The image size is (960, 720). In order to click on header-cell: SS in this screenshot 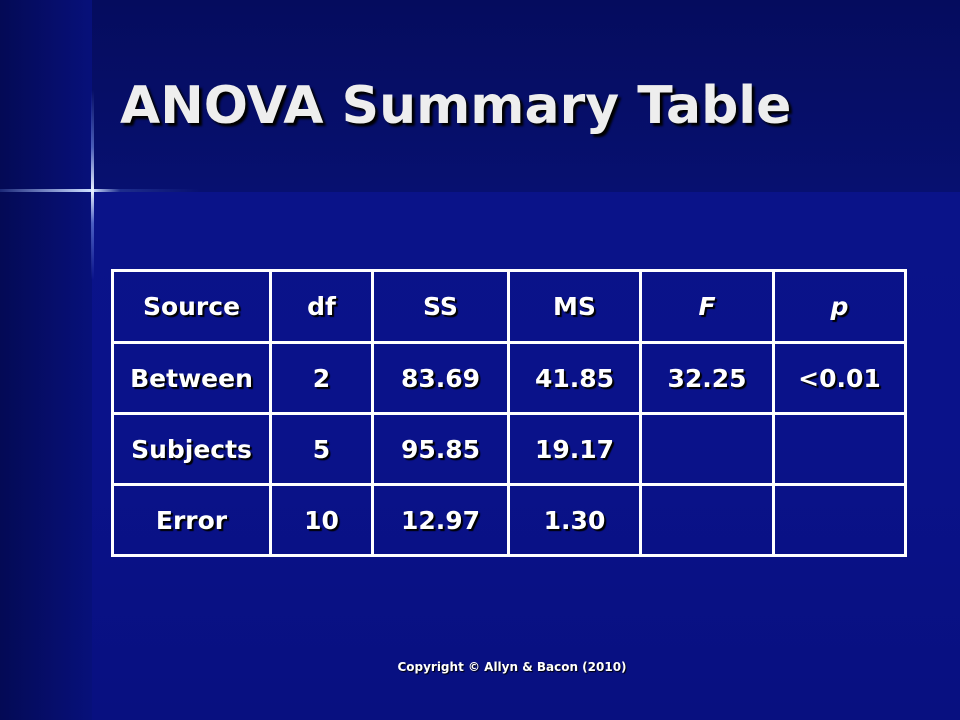, I will do `click(440, 306)`.